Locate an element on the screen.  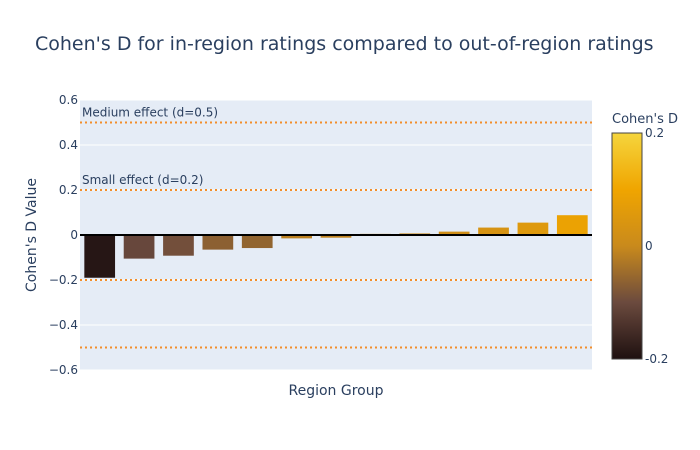
colorbar-tick-label: -0.2 is located at coordinates (656, 359).